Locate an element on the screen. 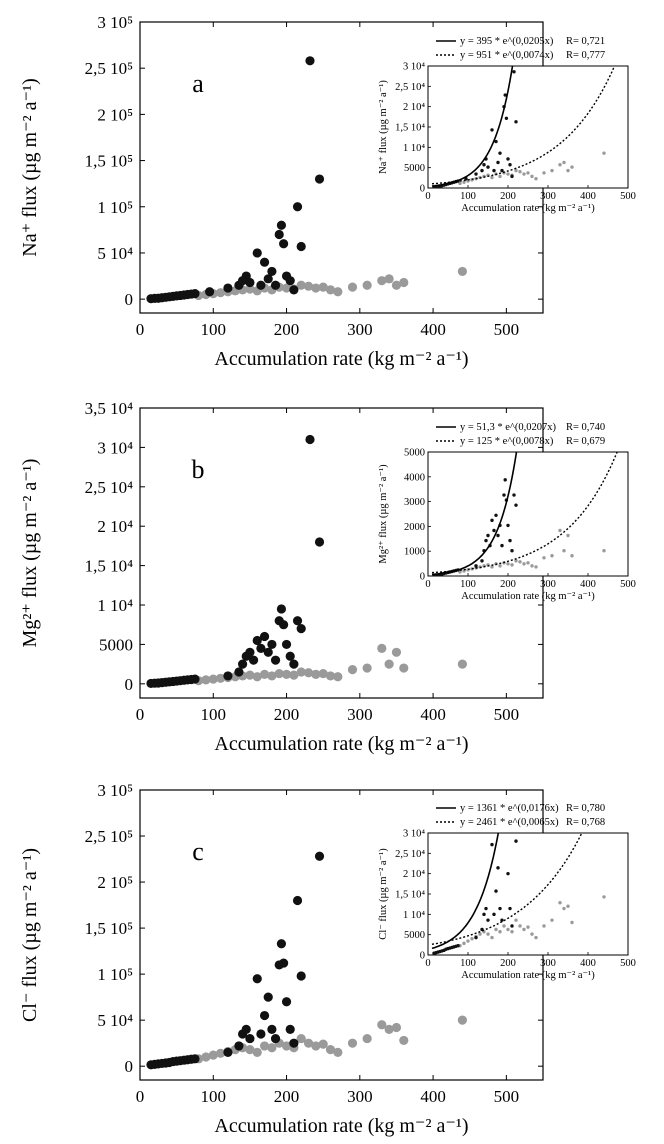 The image size is (664, 1144). inset-y-tick-label: 1000 is located at coordinates (414, 552).